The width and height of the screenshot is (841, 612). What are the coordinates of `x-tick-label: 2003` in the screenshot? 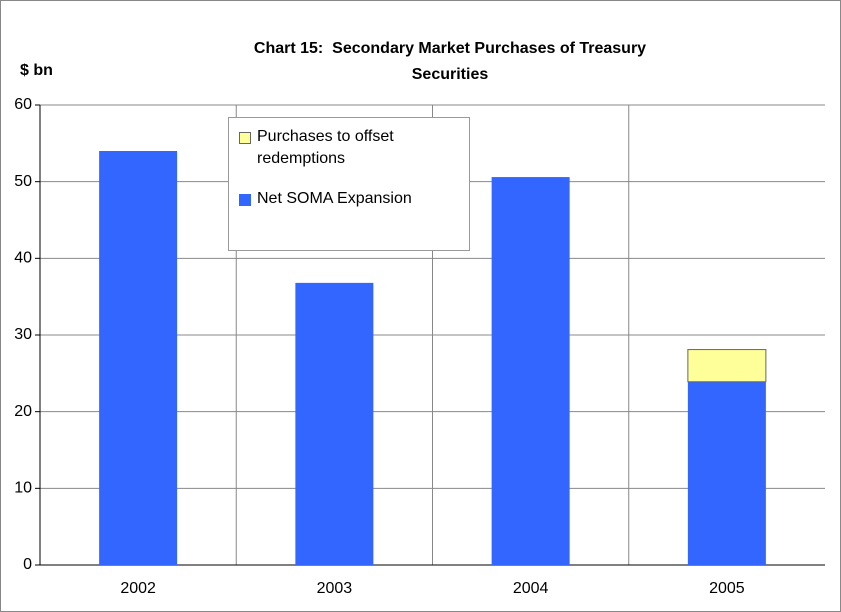 It's located at (335, 588).